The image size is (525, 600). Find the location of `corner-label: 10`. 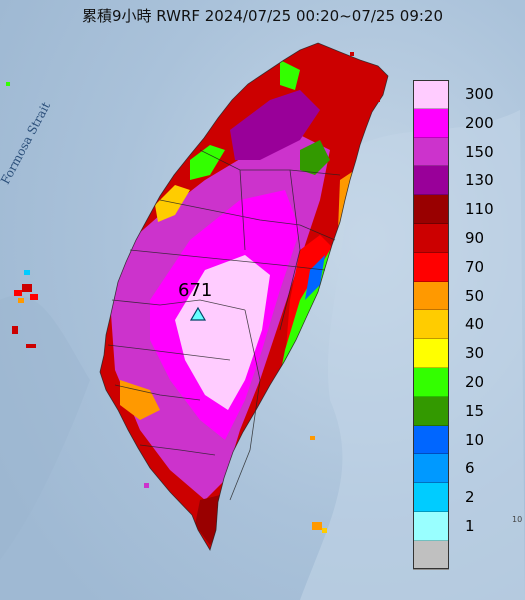

corner-label: 10 is located at coordinates (517, 519).